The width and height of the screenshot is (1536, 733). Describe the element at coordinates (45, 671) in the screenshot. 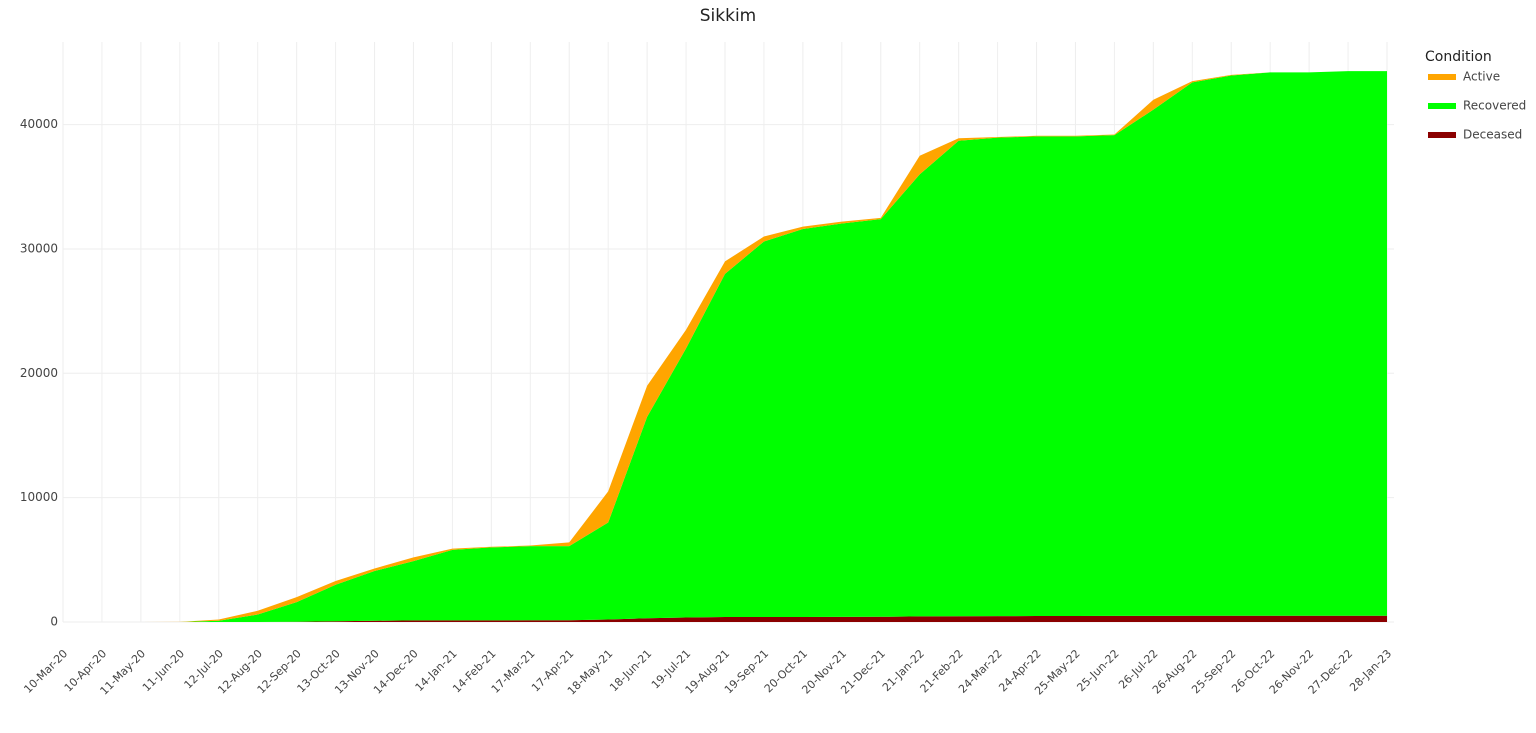

I see `x-tick-label: 10-Mar-20` at that location.